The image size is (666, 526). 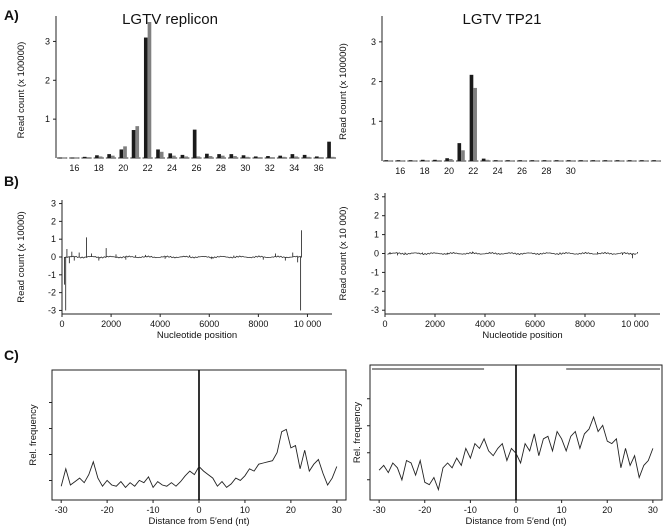 I want to click on x-tick-label: -30, so click(x=61, y=510).